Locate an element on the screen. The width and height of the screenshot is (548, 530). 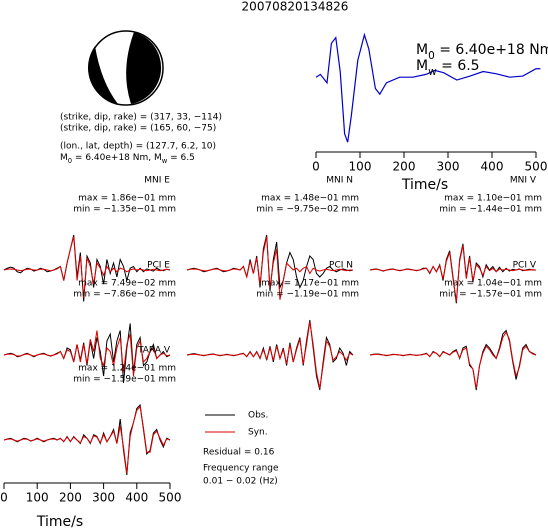
note: Frequency range is located at coordinates (241, 469).